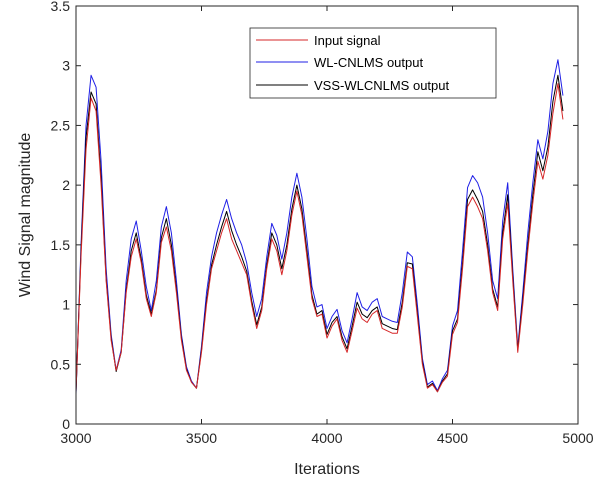 This screenshot has height=488, width=612. Describe the element at coordinates (66, 305) in the screenshot. I see `y-tick-label: 1` at that location.